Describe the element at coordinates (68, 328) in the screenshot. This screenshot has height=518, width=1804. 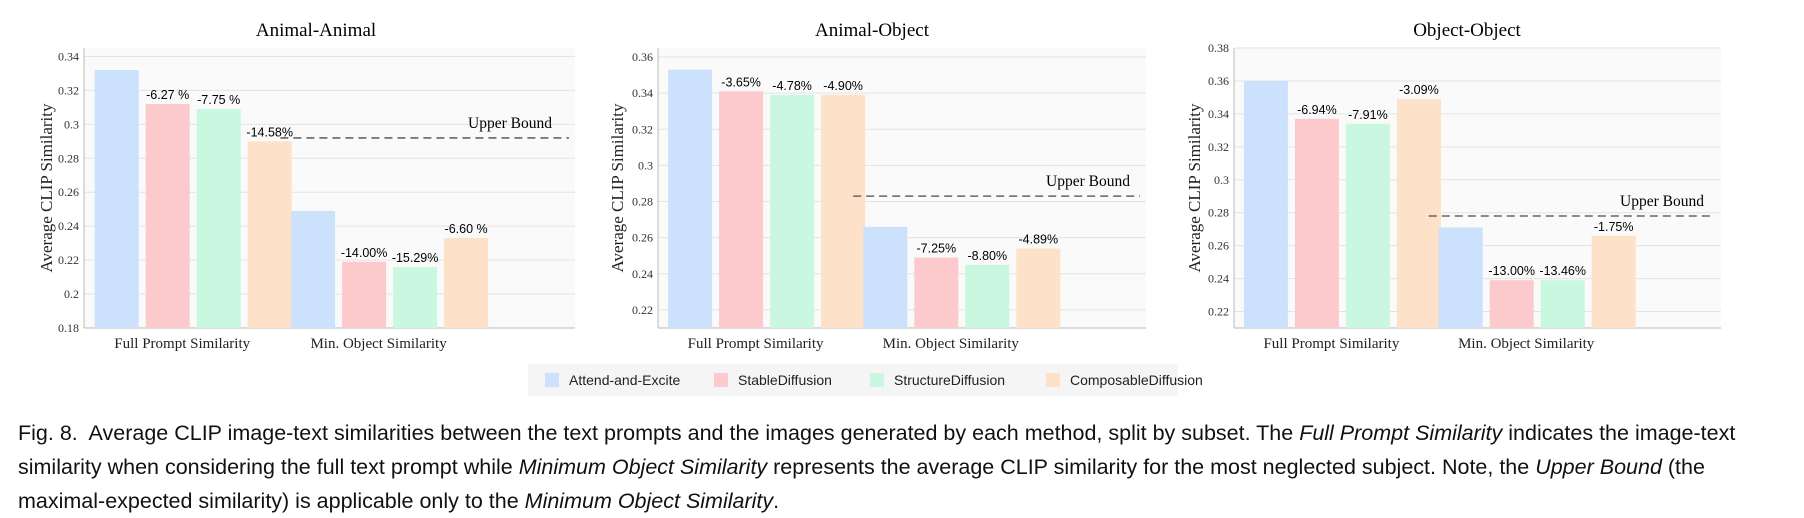
I see `y-tick-label: 0.18` at that location.